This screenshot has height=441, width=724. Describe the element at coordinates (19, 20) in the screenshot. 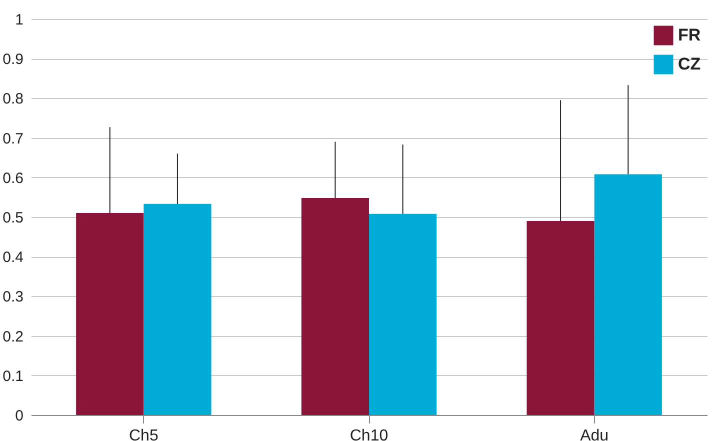

I see `y-tick-label: 1` at that location.